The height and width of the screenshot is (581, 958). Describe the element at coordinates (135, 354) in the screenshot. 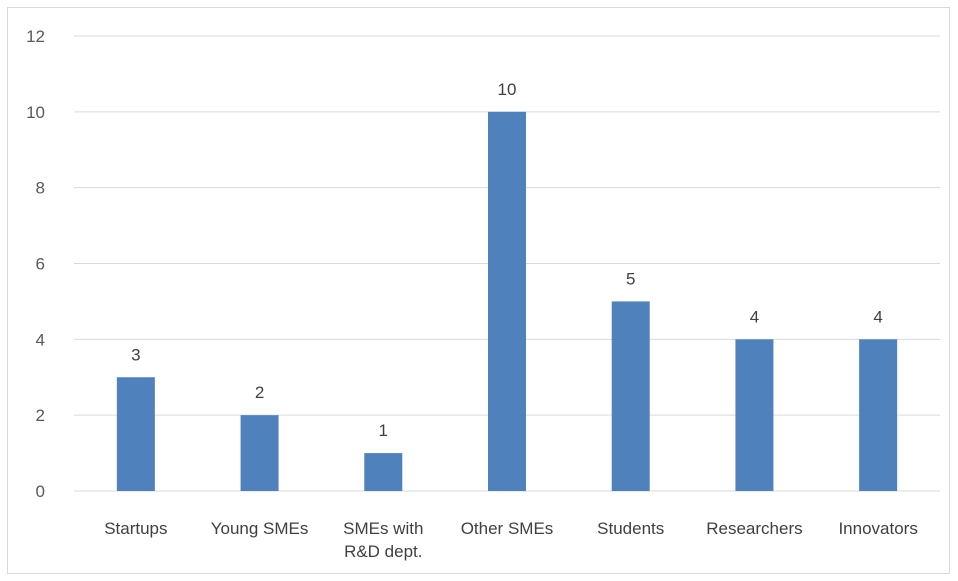

I see `data-label: 3` at that location.